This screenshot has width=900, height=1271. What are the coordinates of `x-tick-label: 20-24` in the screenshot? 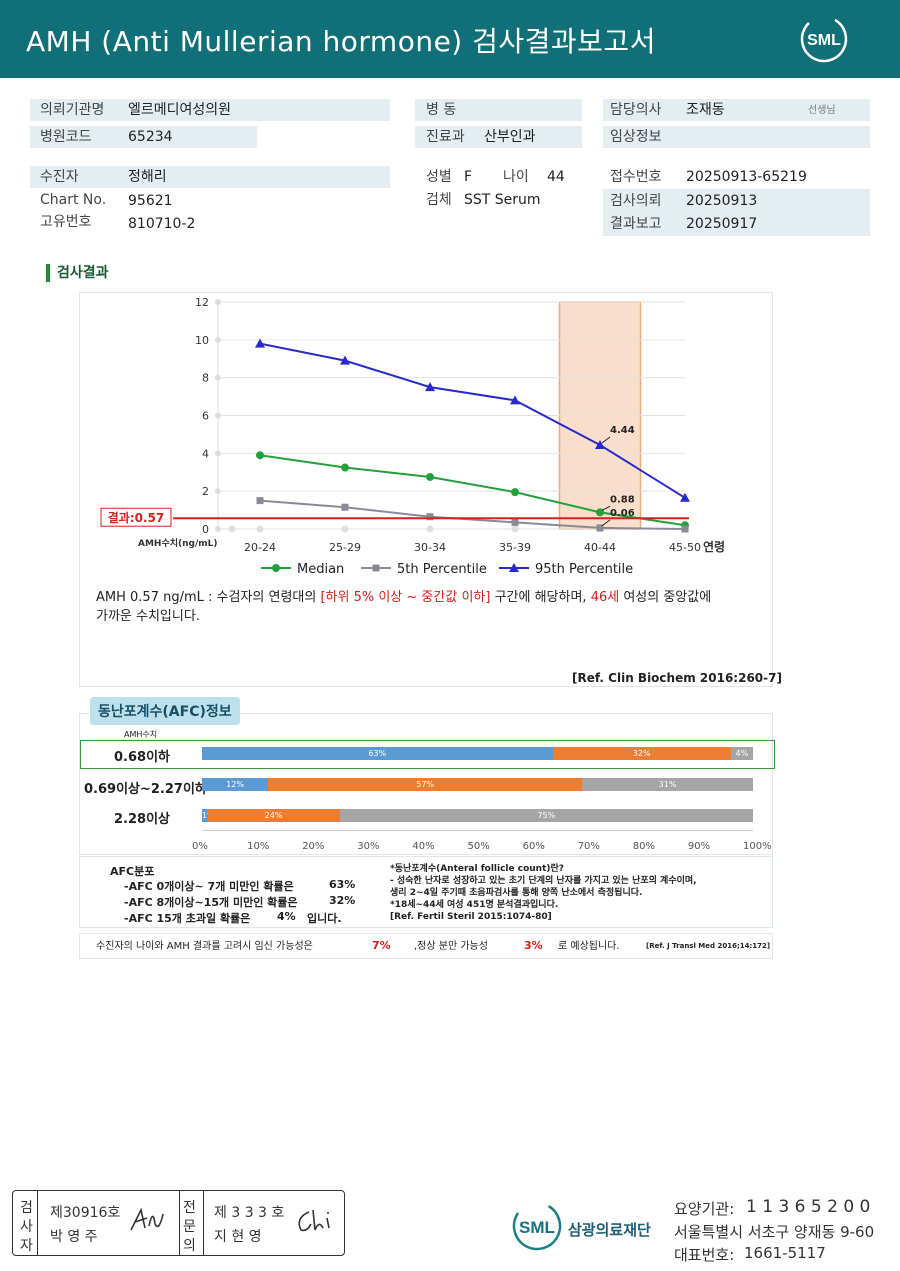 It's located at (260, 547).